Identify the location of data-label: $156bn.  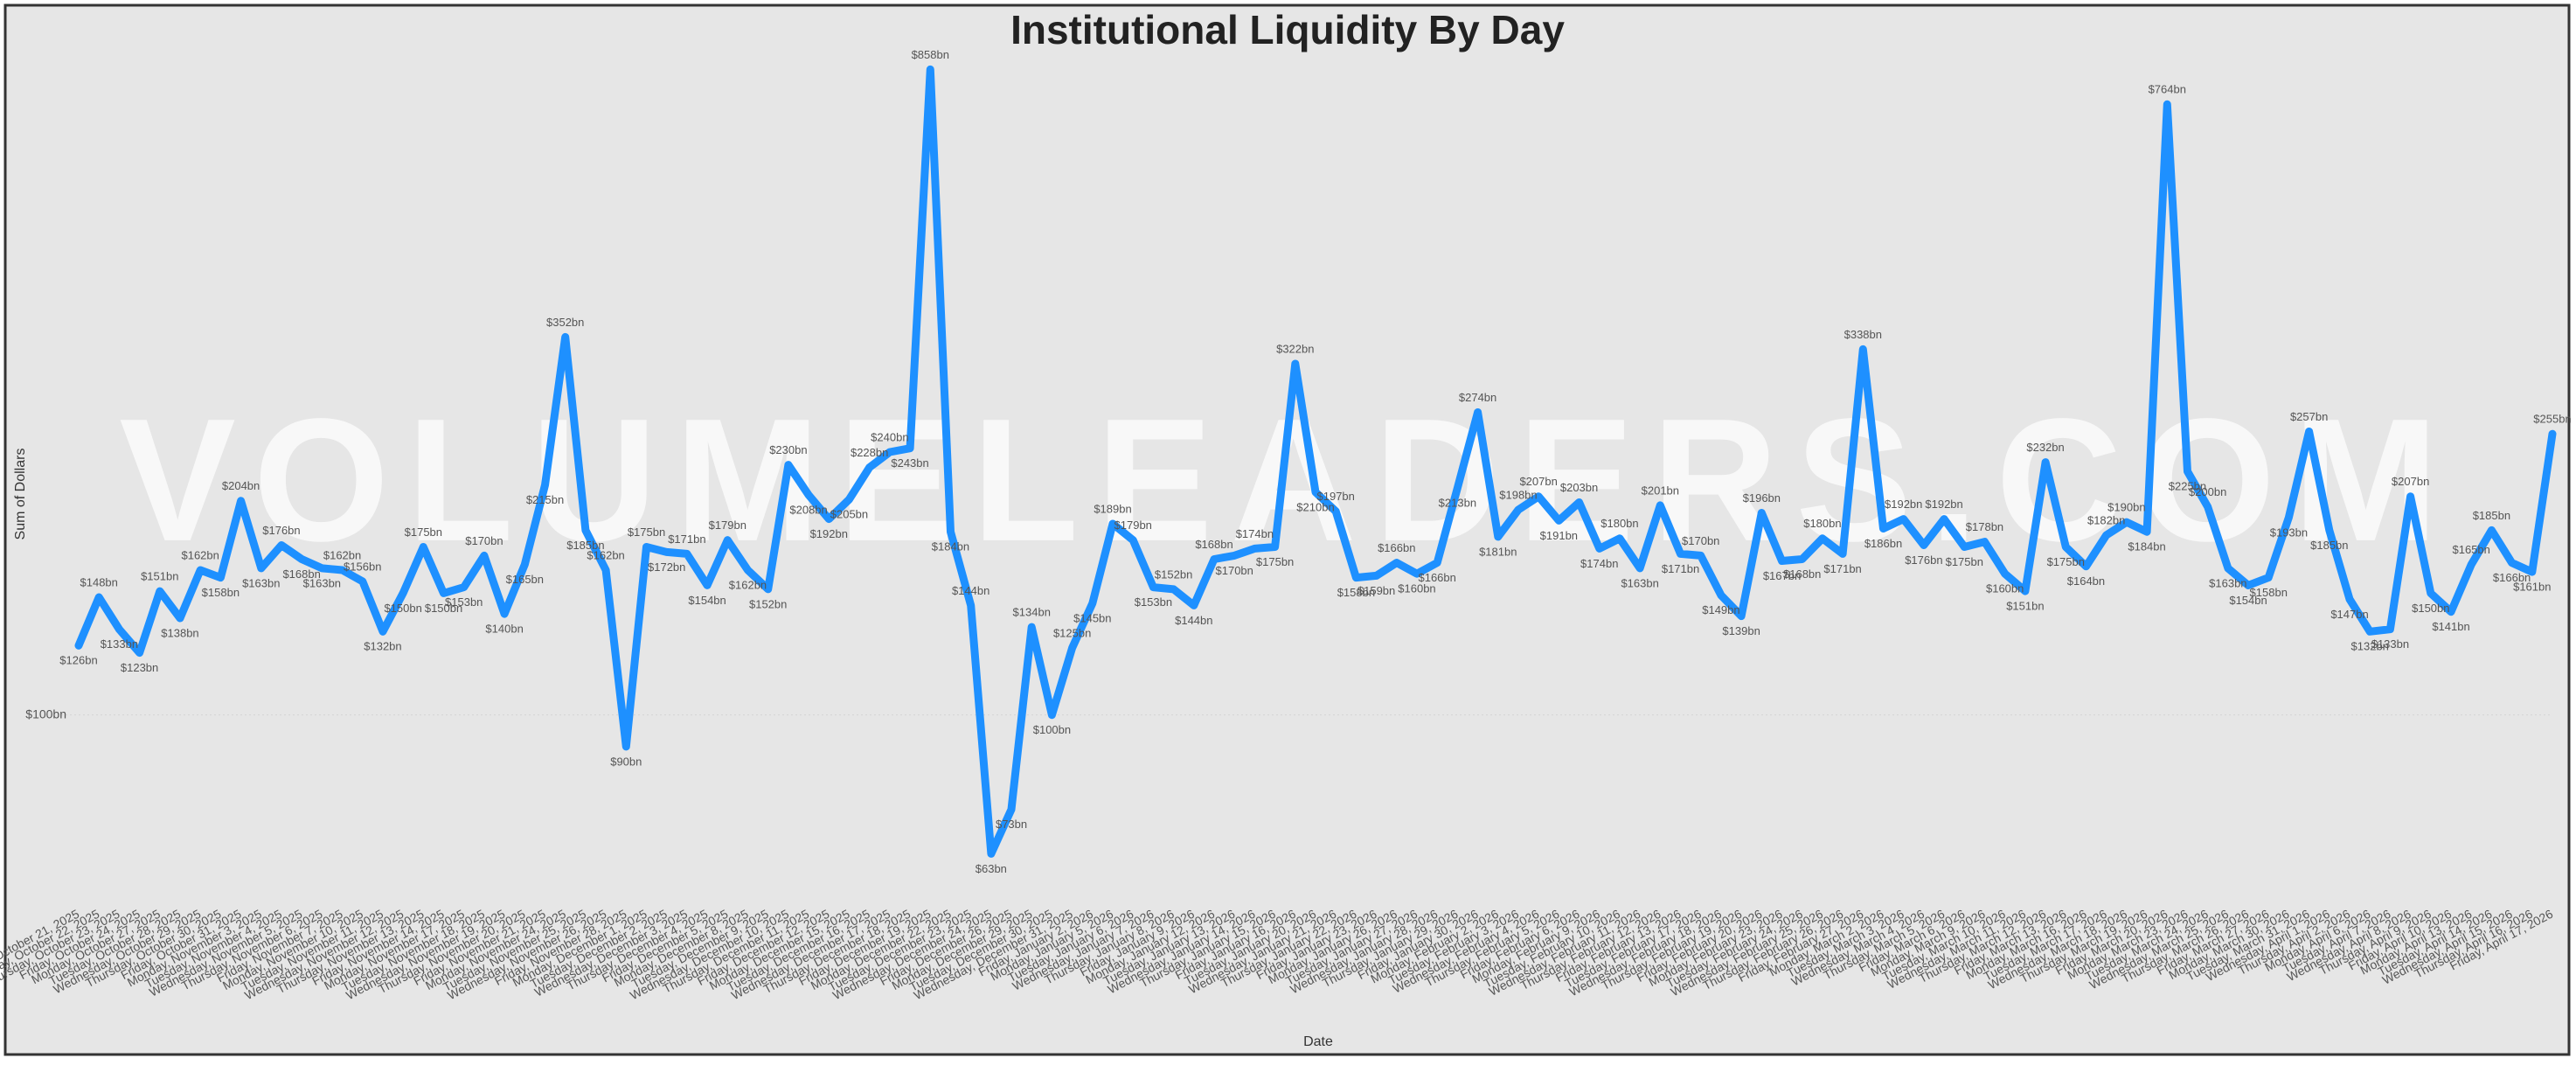
(362, 566).